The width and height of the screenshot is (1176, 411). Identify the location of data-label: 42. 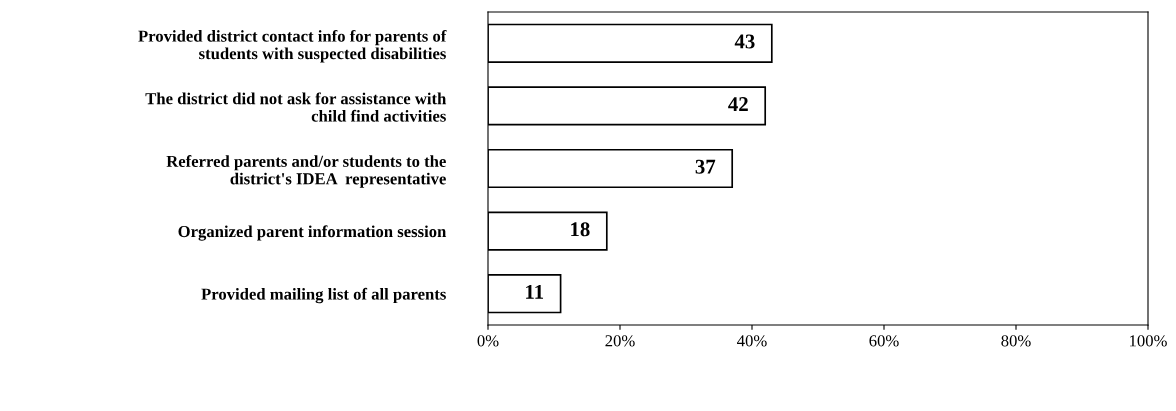
(738, 104).